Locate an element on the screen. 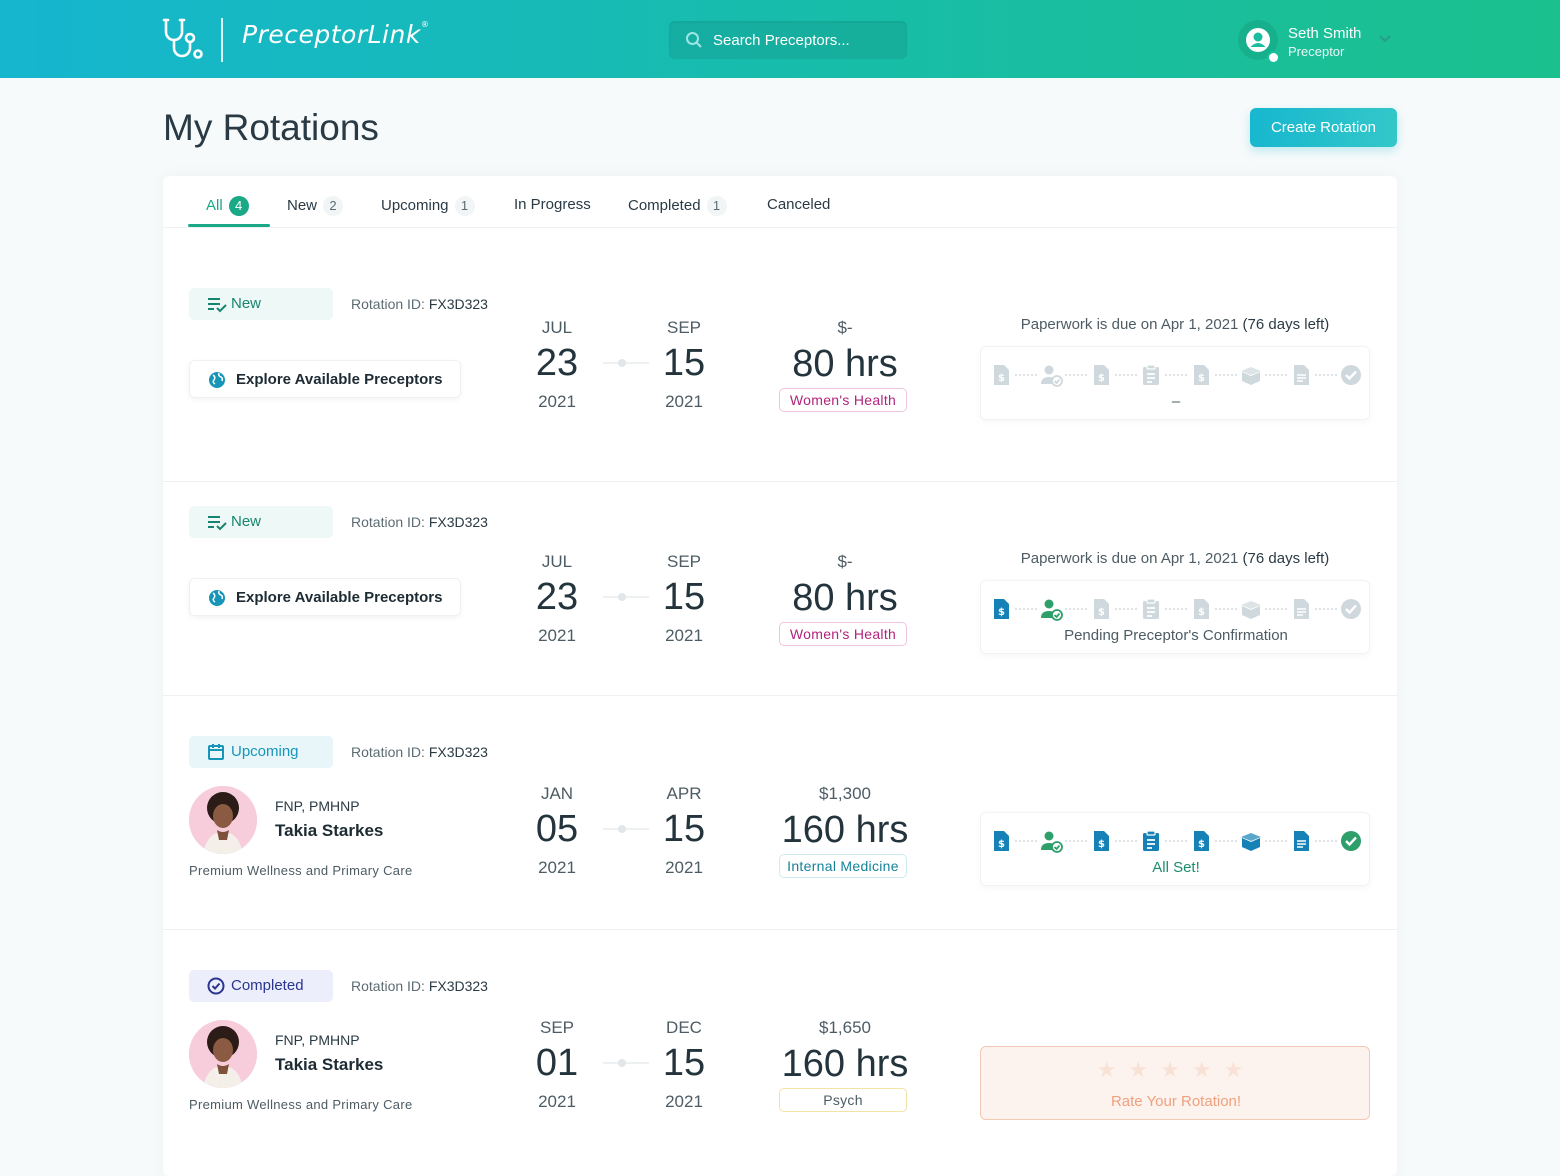  start-year: 2021 is located at coordinates (557, 1101).